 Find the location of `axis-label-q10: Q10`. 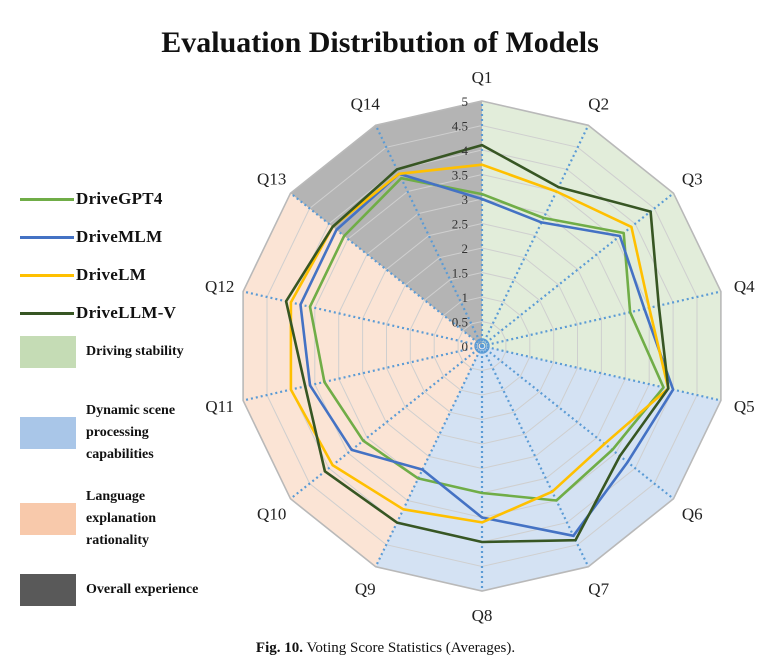

axis-label-q10: Q10 is located at coordinates (271, 514).